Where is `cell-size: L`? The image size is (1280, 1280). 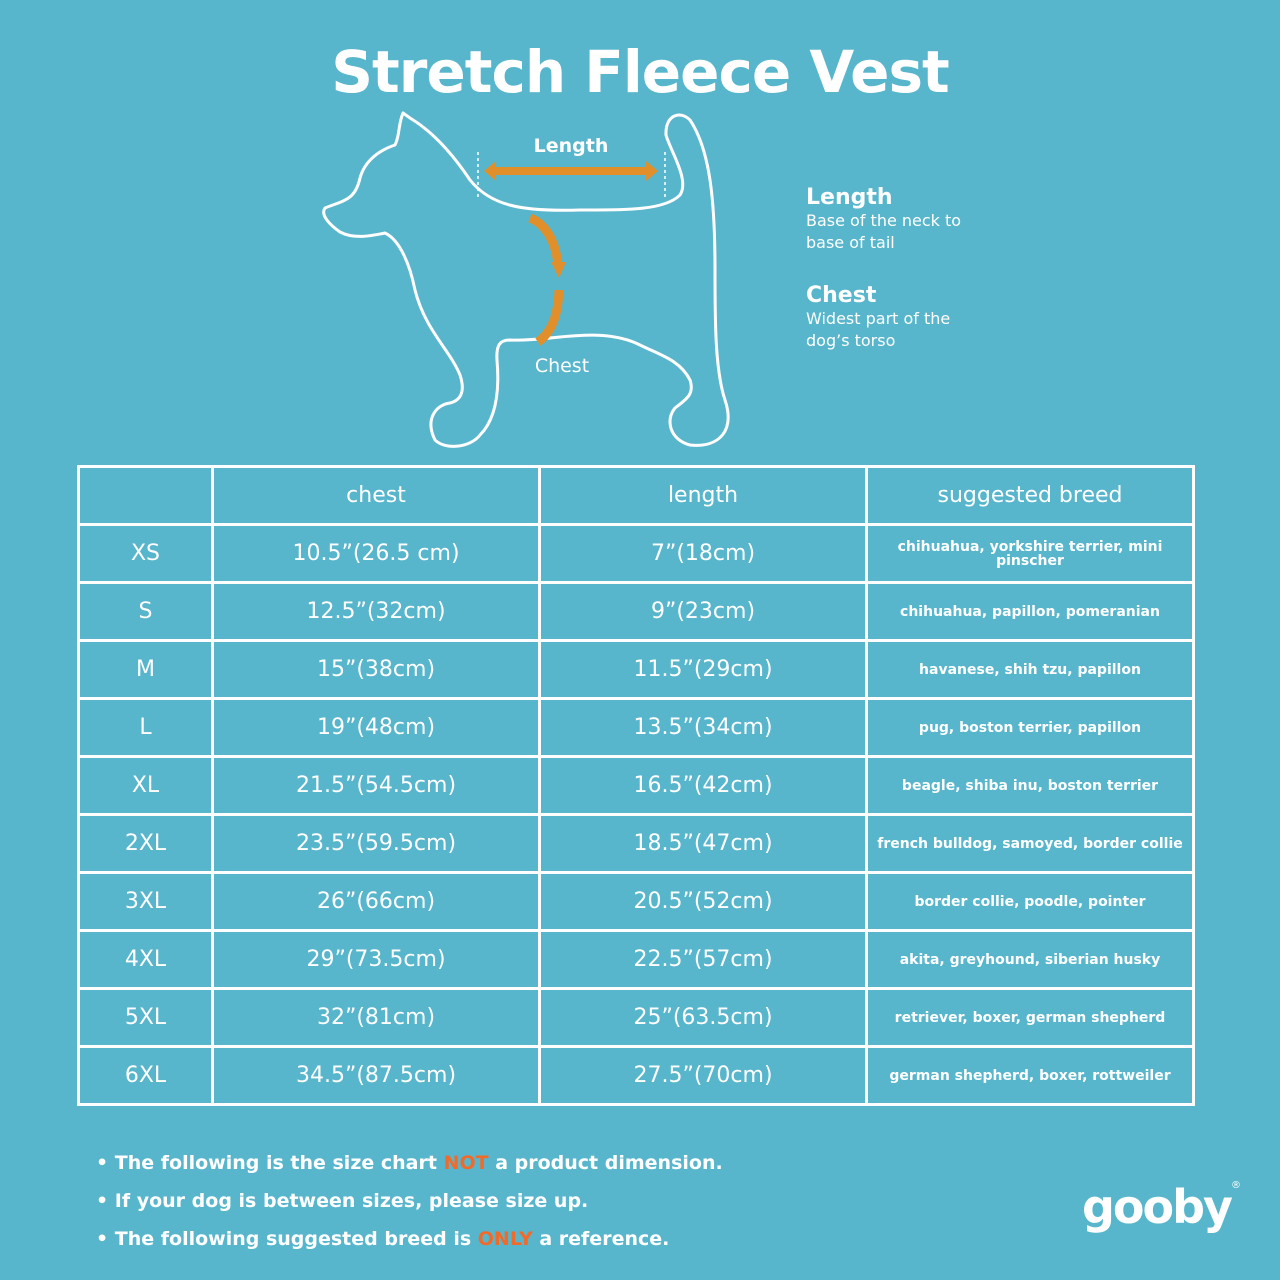 cell-size: L is located at coordinates (145, 727).